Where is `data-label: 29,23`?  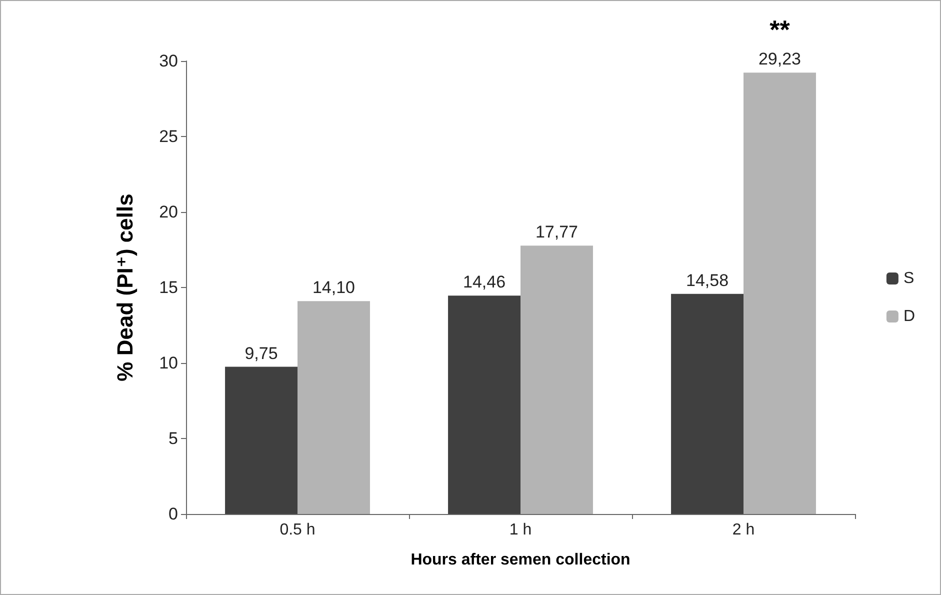
data-label: 29,23 is located at coordinates (780, 59).